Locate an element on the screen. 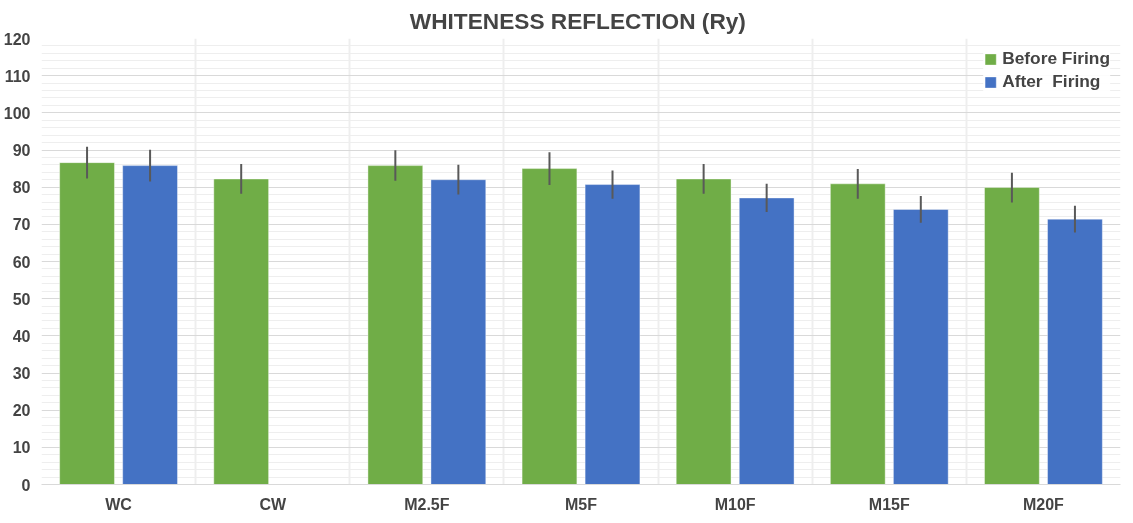 The image size is (1133, 523). x-tick-label: CW is located at coordinates (273, 504).